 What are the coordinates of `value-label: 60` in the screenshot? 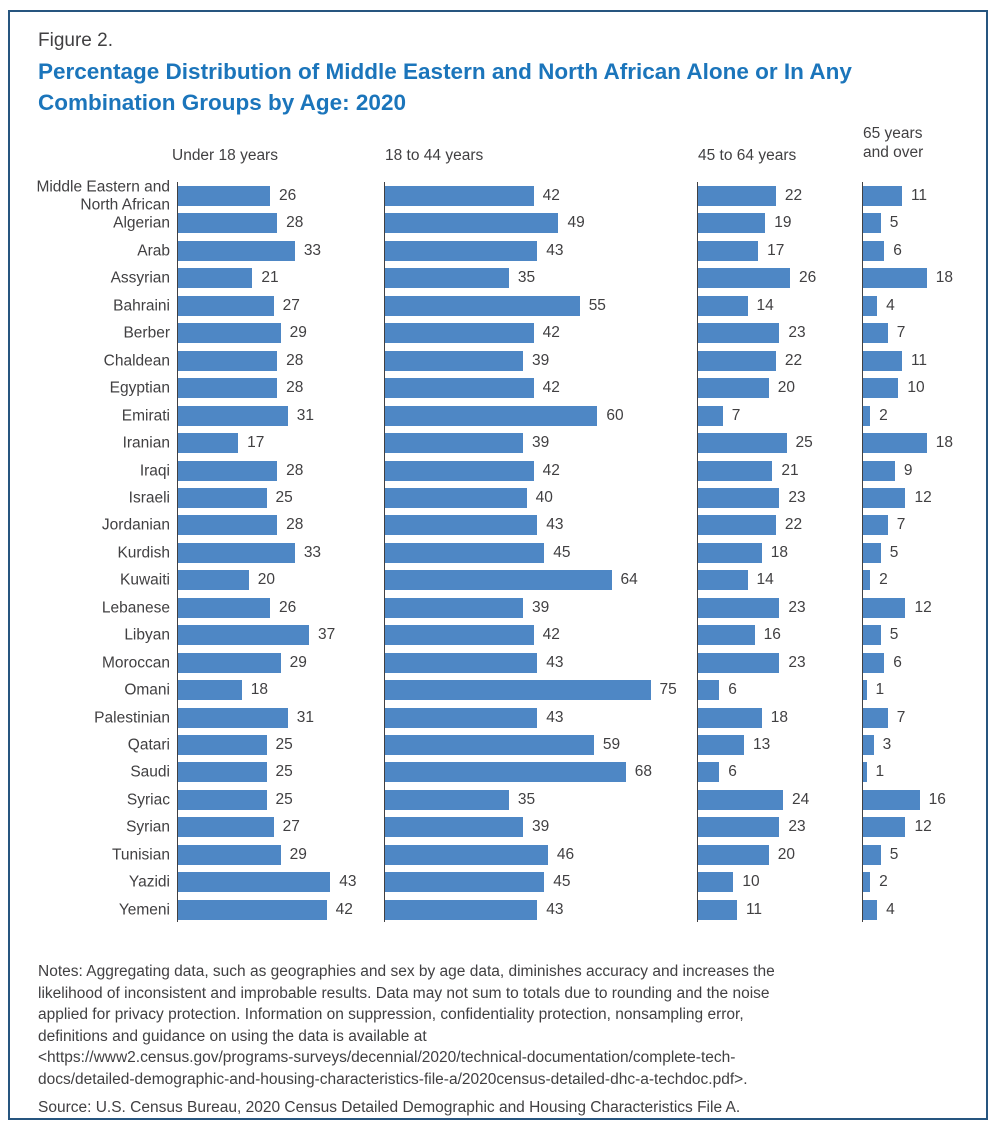 It's located at (615, 415).